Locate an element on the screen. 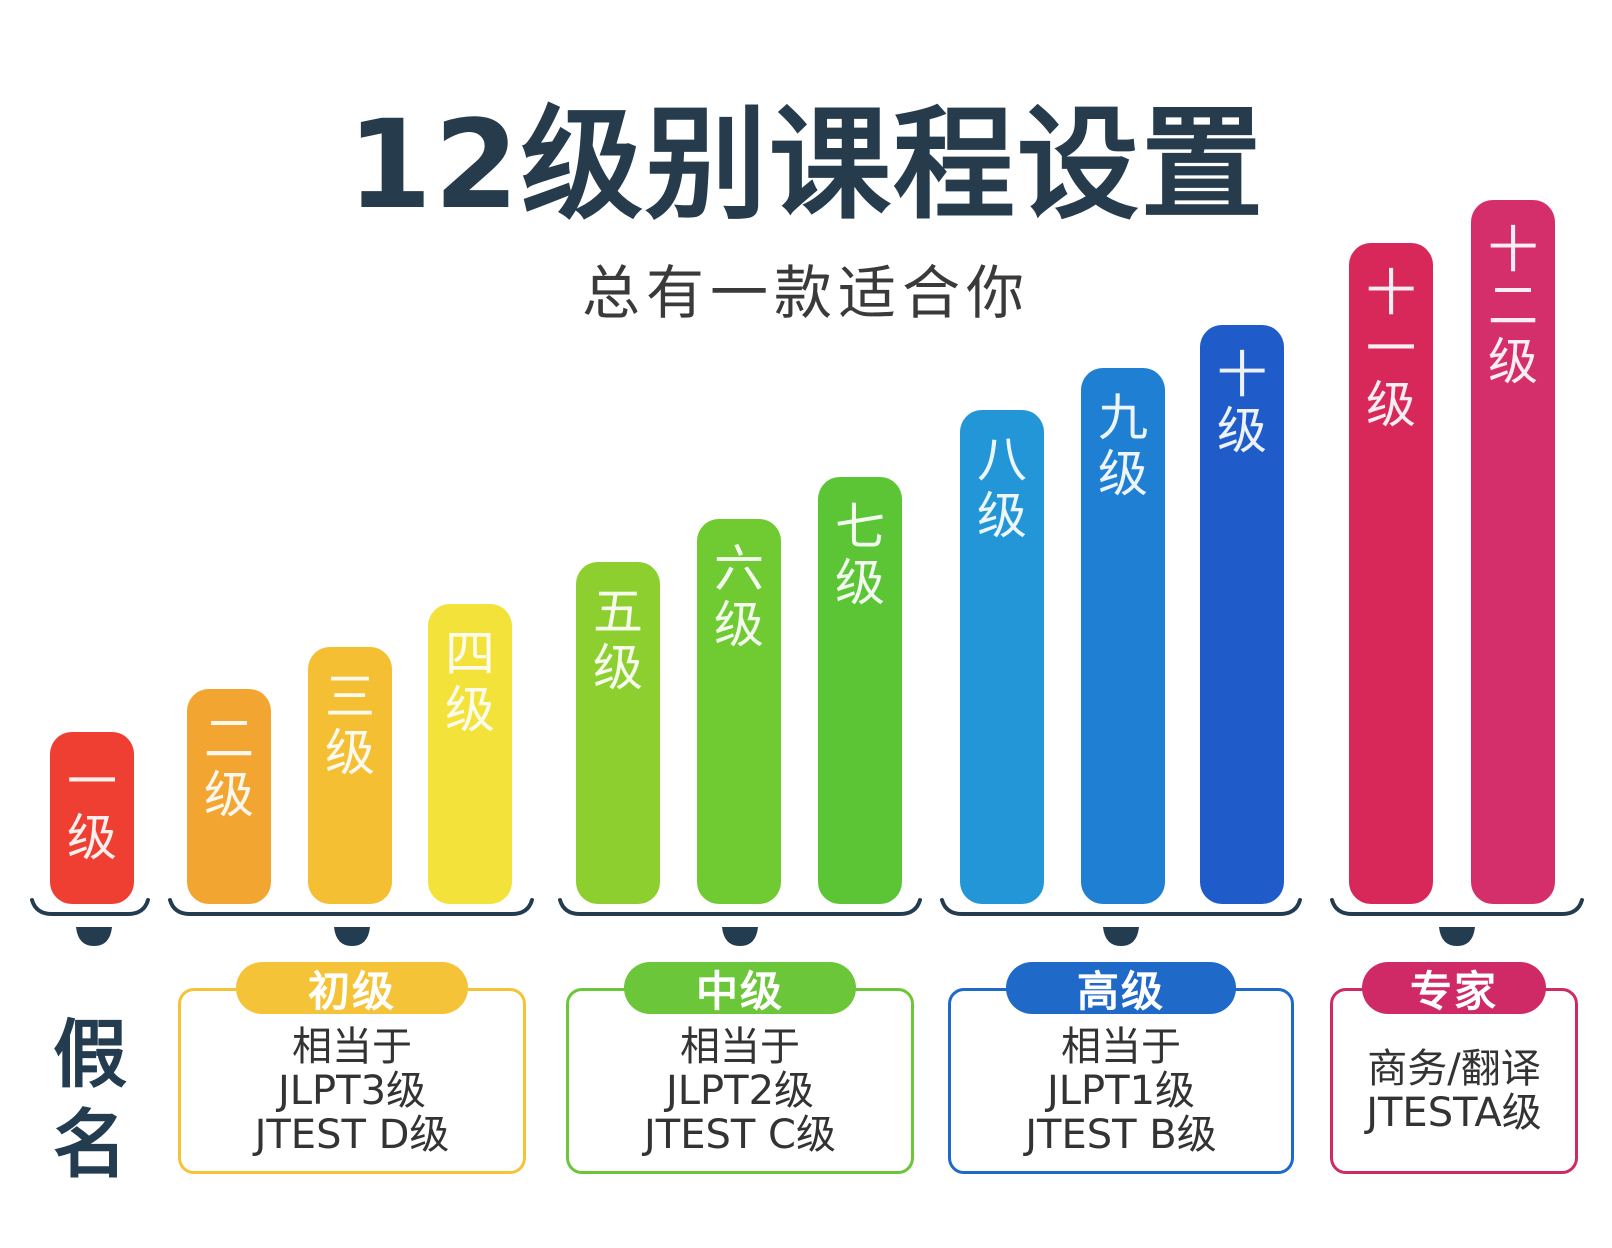  bracket-kana is located at coordinates (90, 907).